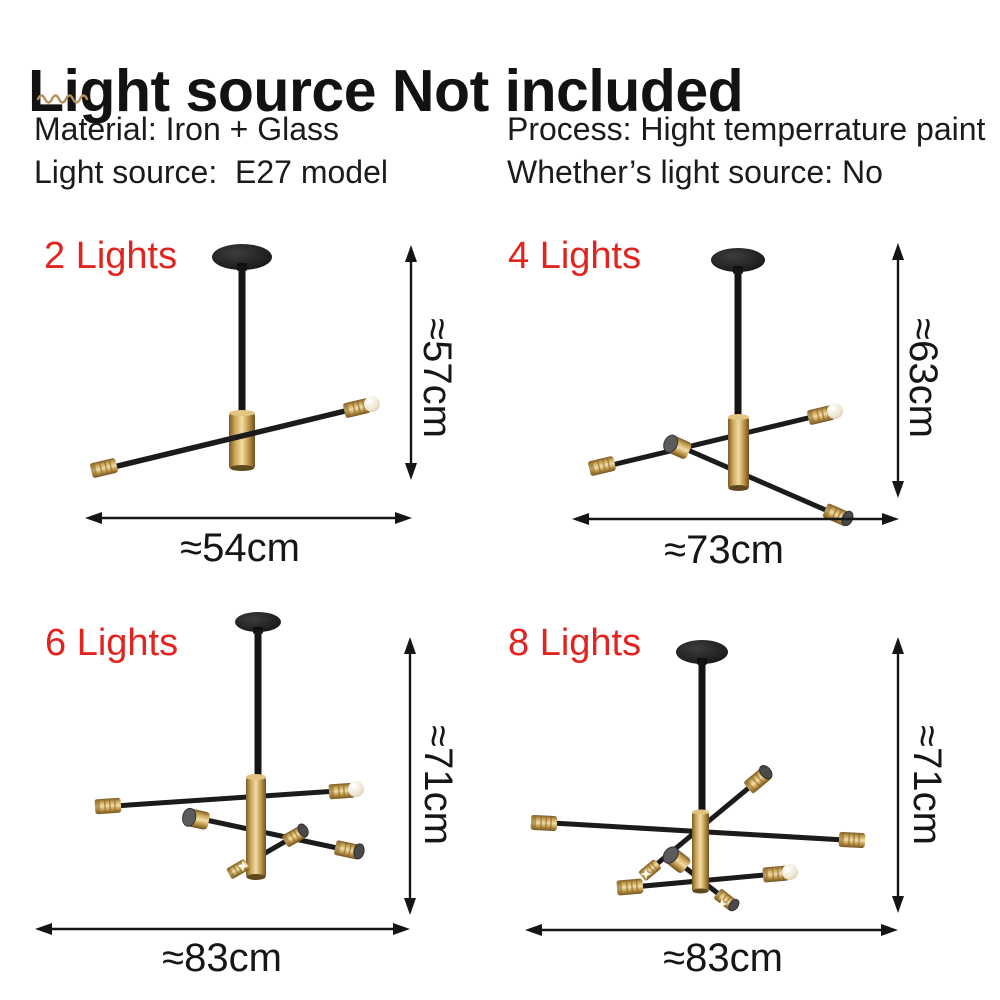  What do you see at coordinates (923, 378) in the screenshot?
I see `height-dimension-label: ≈63cm` at bounding box center [923, 378].